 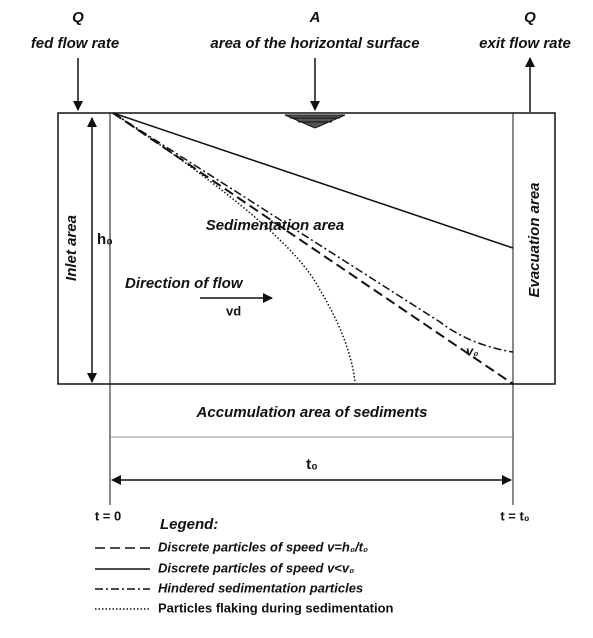 I want to click on outlet-symbol: Q, so click(x=530, y=17).